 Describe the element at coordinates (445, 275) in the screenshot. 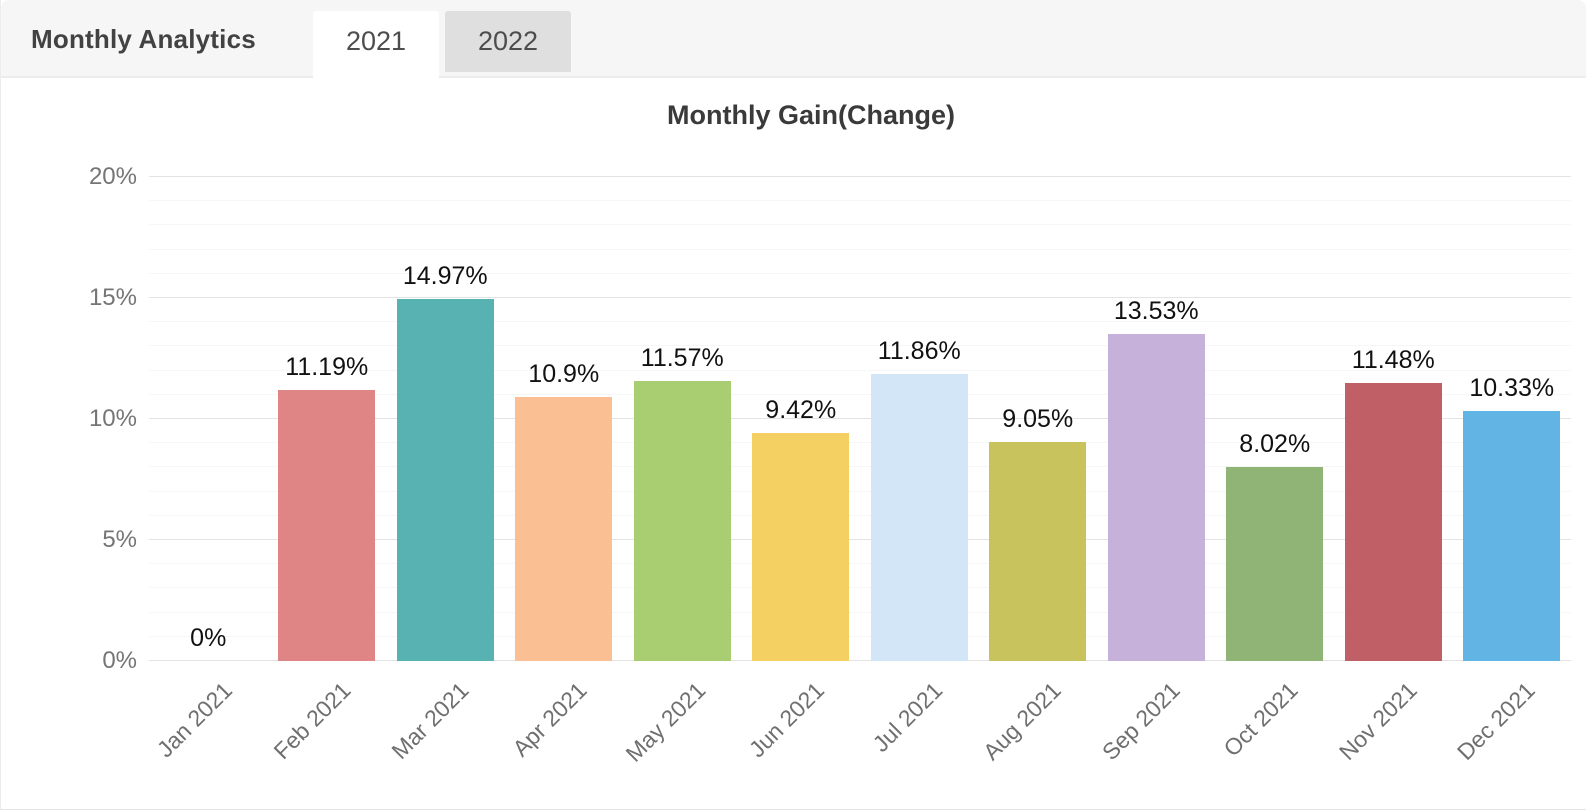

I see `bar-value-label: 14.97%` at that location.